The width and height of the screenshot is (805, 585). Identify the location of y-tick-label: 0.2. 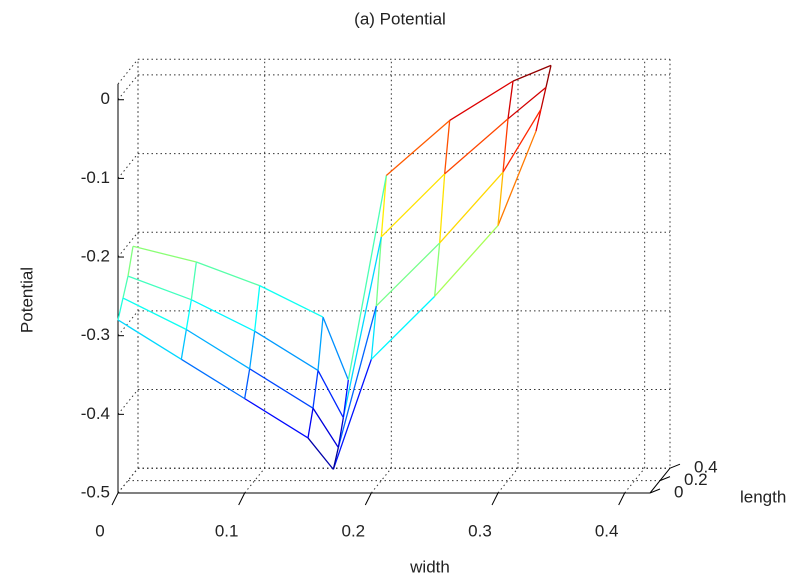
(696, 479).